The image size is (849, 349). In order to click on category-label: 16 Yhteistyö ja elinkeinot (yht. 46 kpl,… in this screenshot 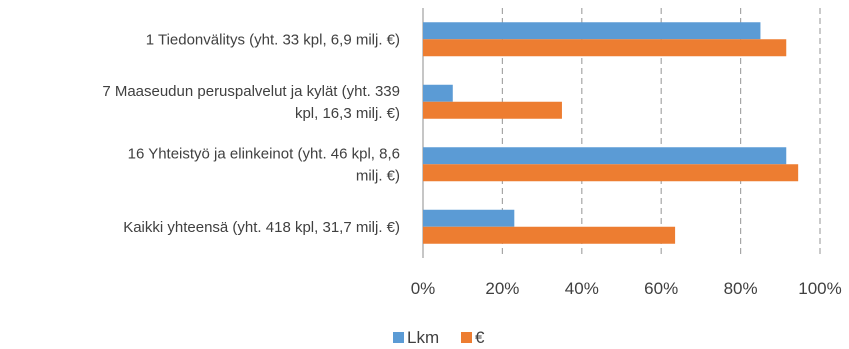, I will do `click(264, 153)`.